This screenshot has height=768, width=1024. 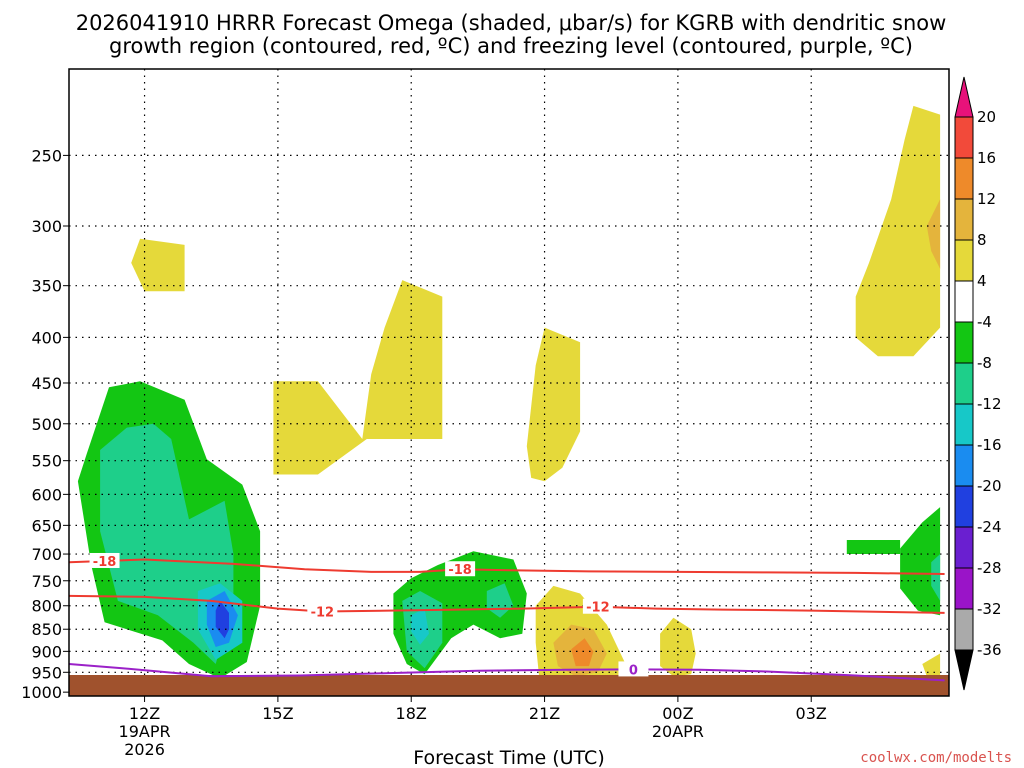 I want to click on x-tick-label-12Z: 12Z, so click(x=144, y=713).